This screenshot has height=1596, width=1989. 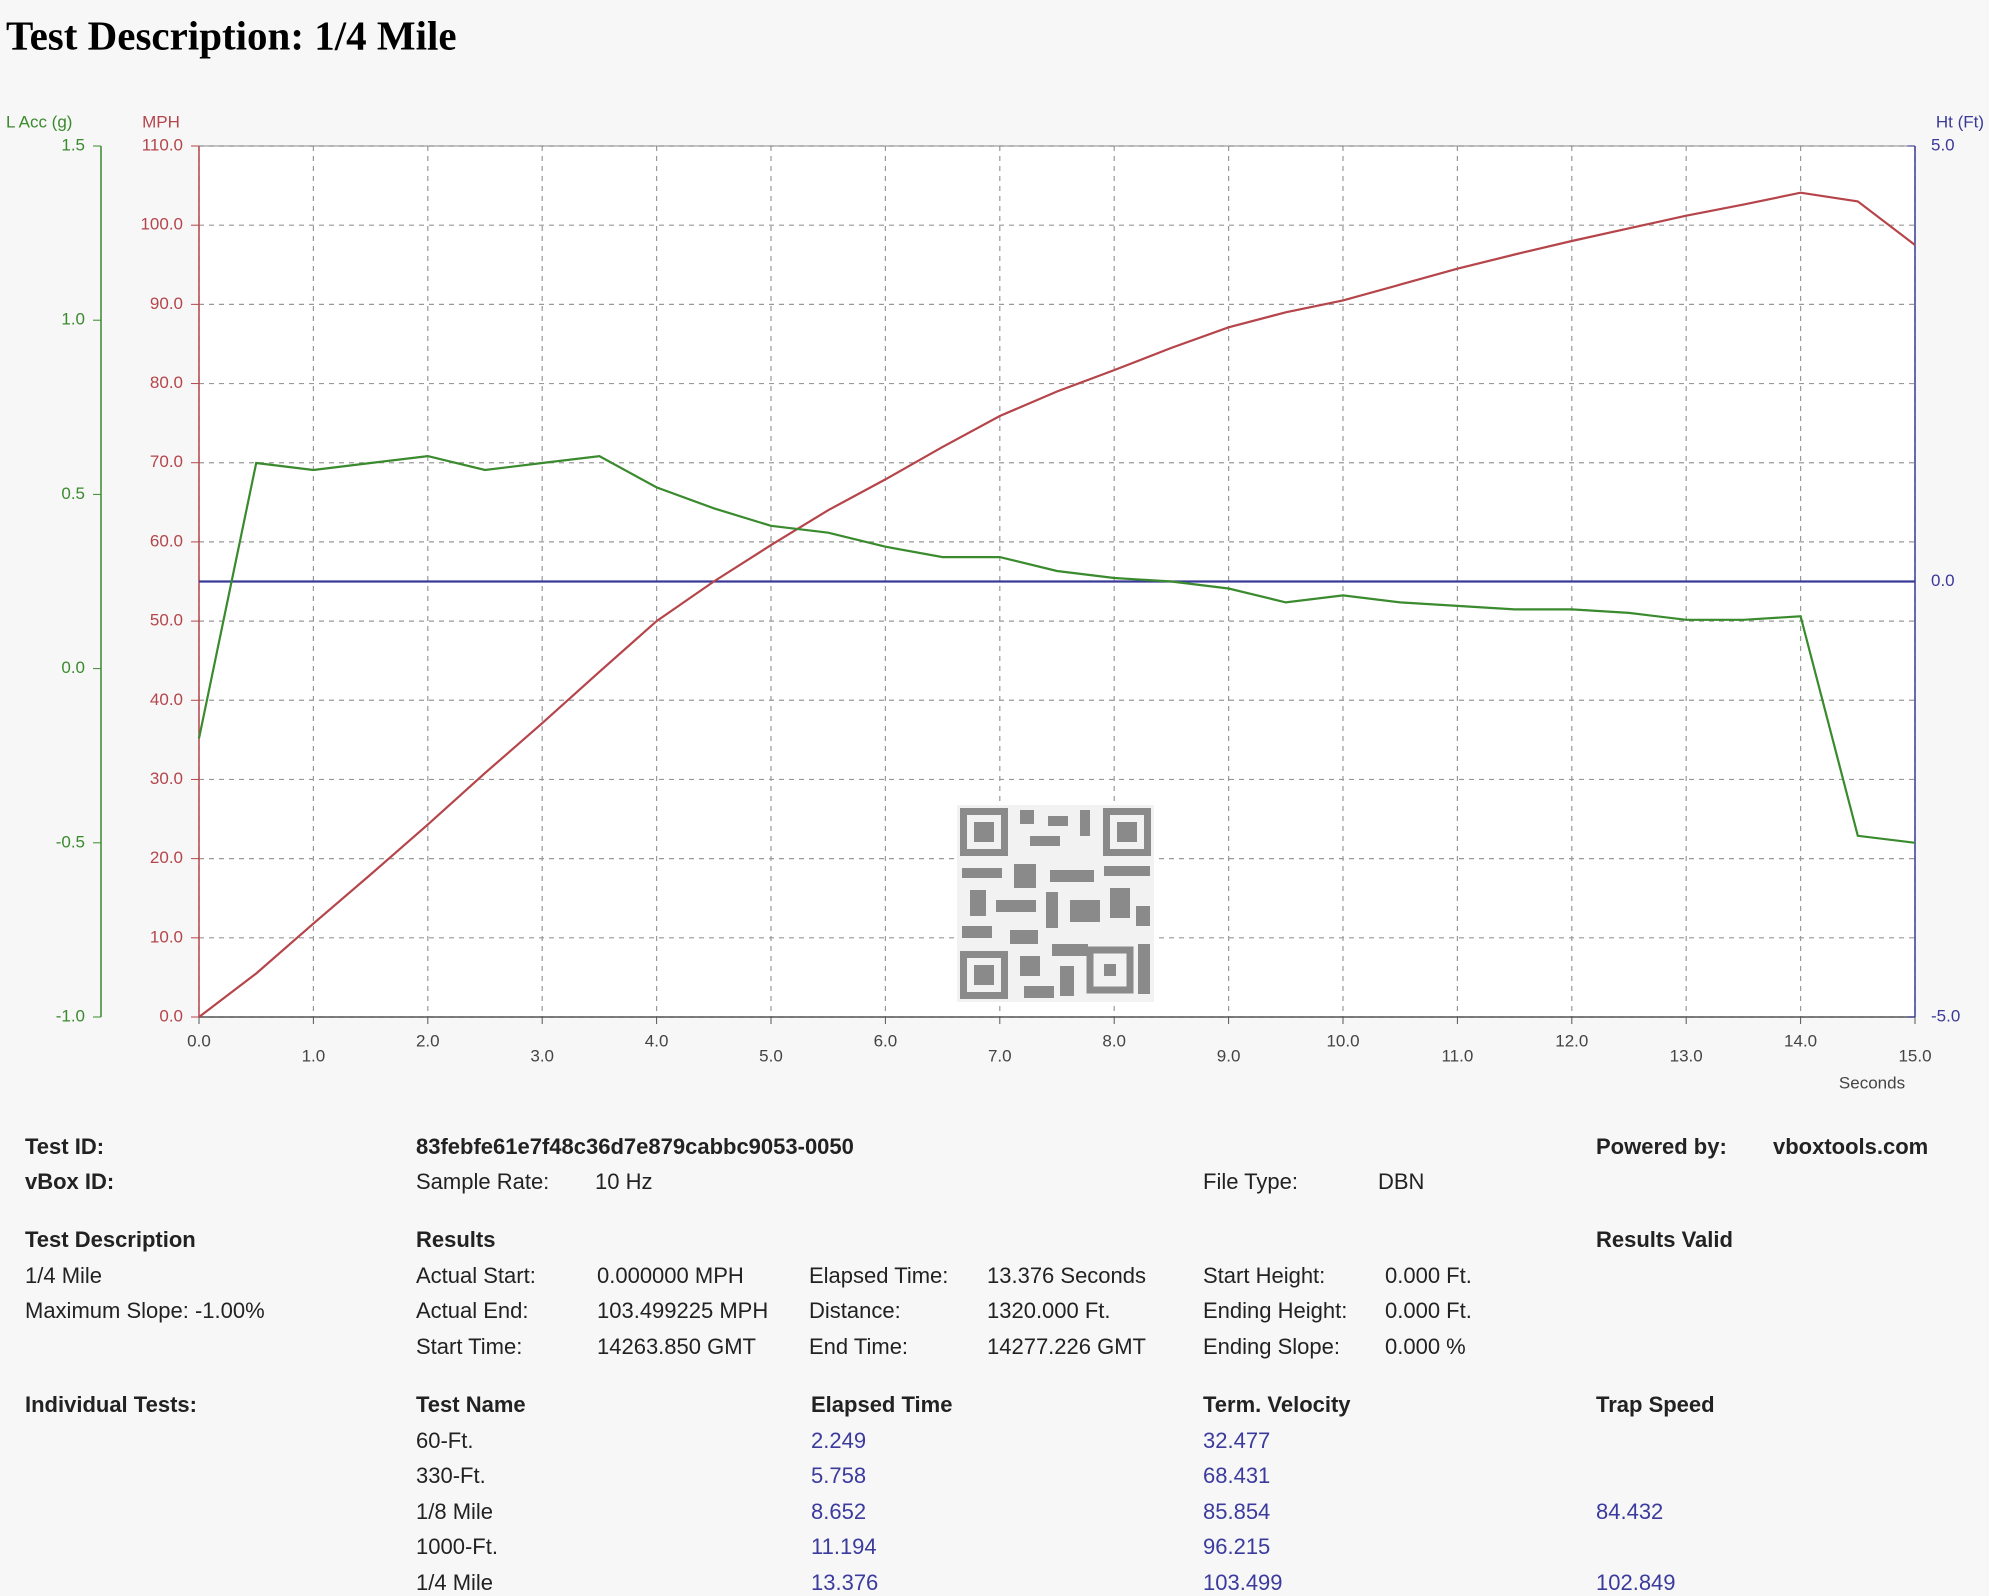 What do you see at coordinates (472, 1310) in the screenshot?
I see `label: Actual End:` at bounding box center [472, 1310].